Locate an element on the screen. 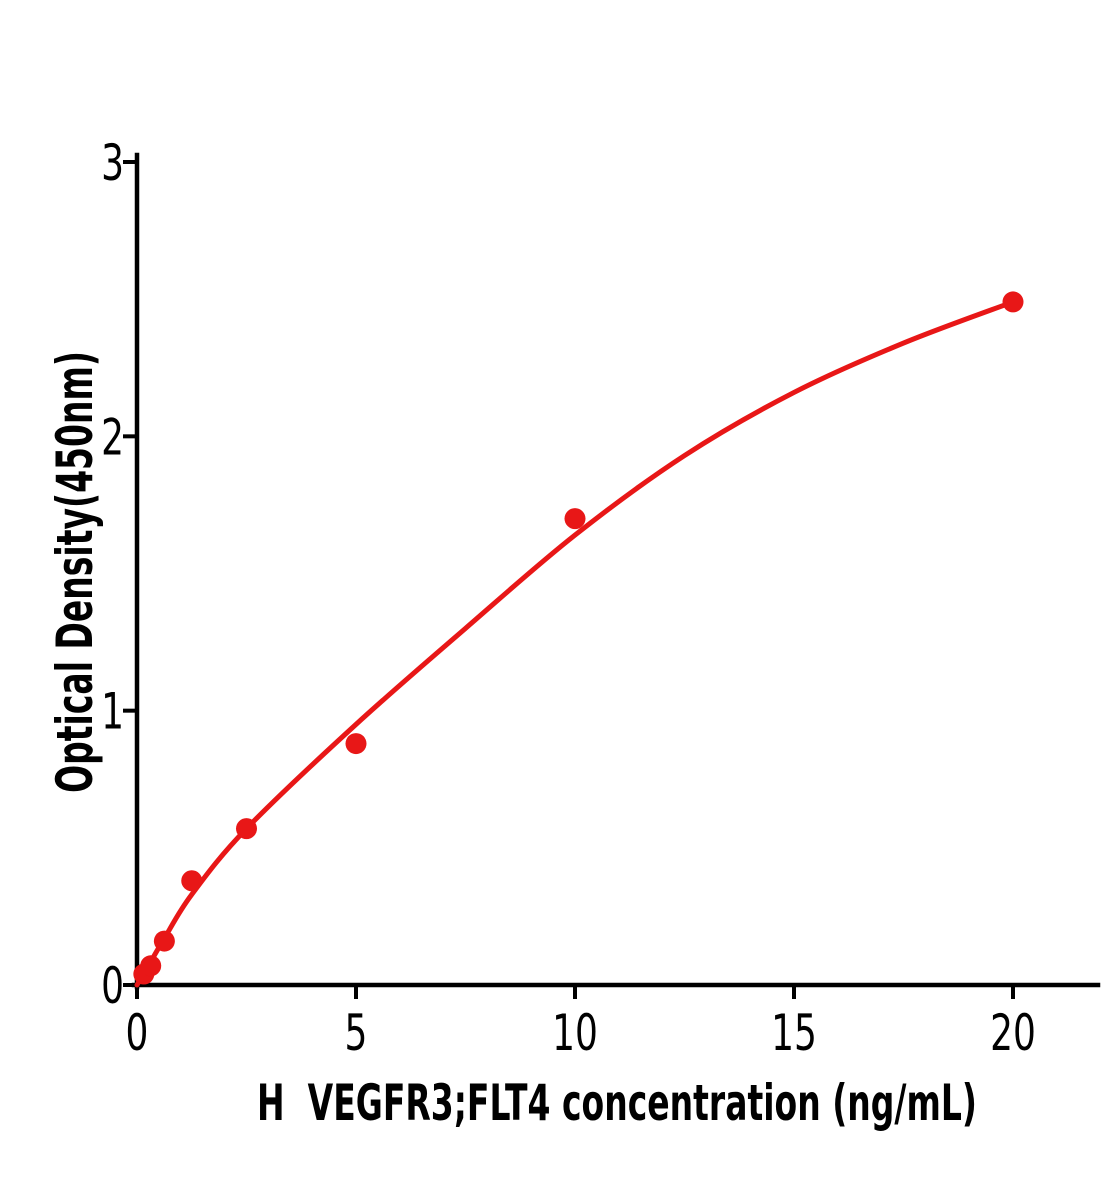  y-tick-label: 2 is located at coordinates (112, 438).